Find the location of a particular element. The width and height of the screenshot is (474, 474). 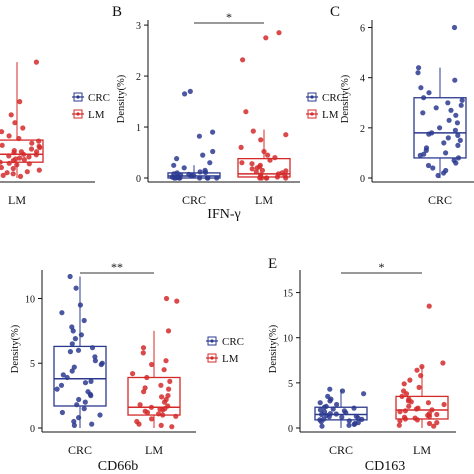

significance-marker: ** is located at coordinates (117, 267).